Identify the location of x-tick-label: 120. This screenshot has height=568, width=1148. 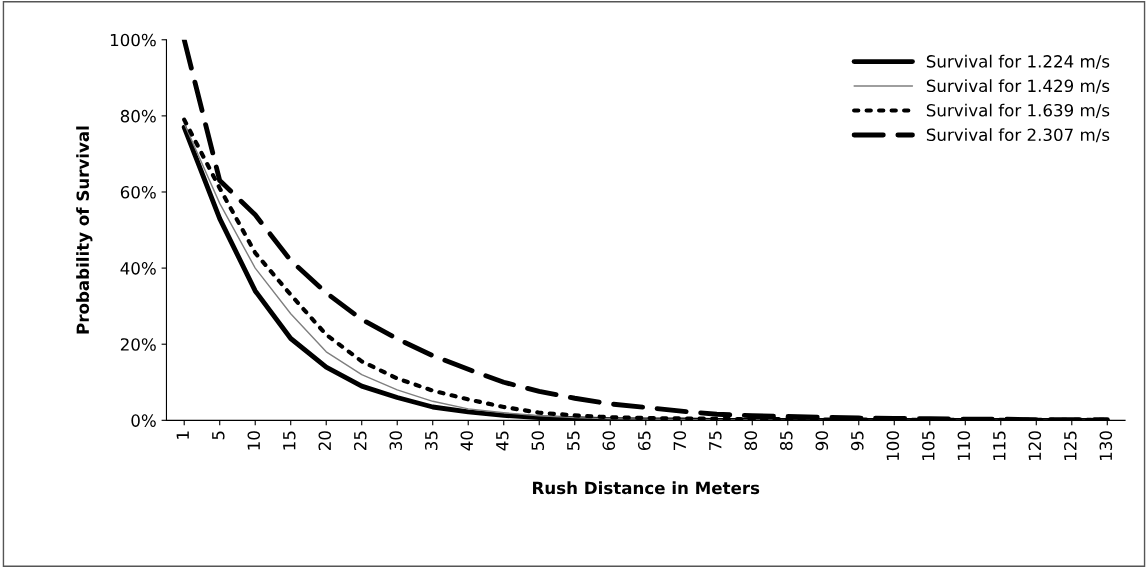
(1035, 446).